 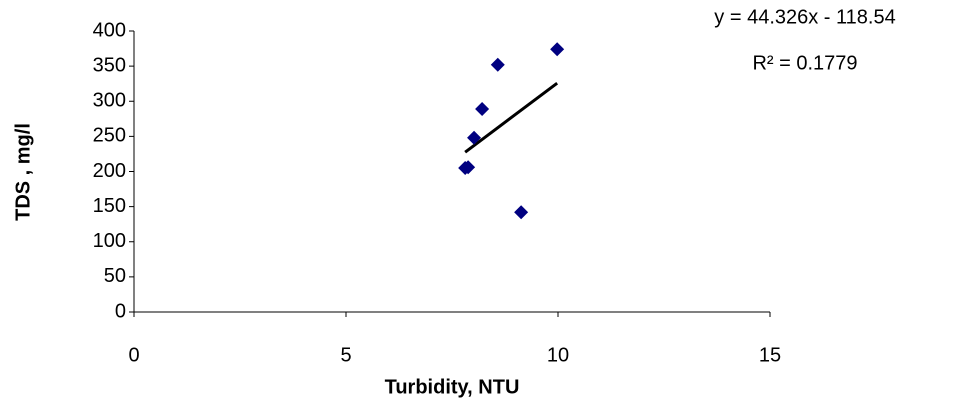 I want to click on x-tick-label: 0, so click(x=133, y=355).